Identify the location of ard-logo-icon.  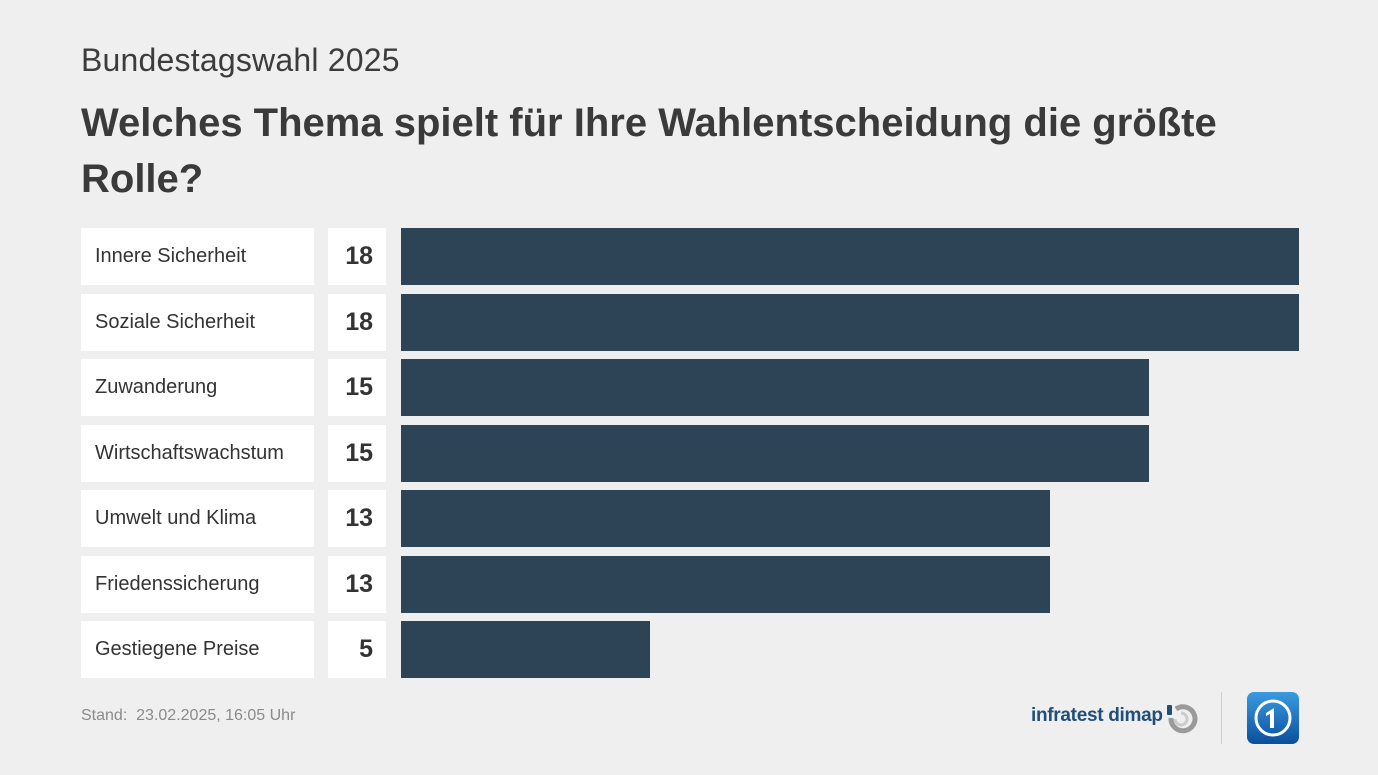
(1273, 718).